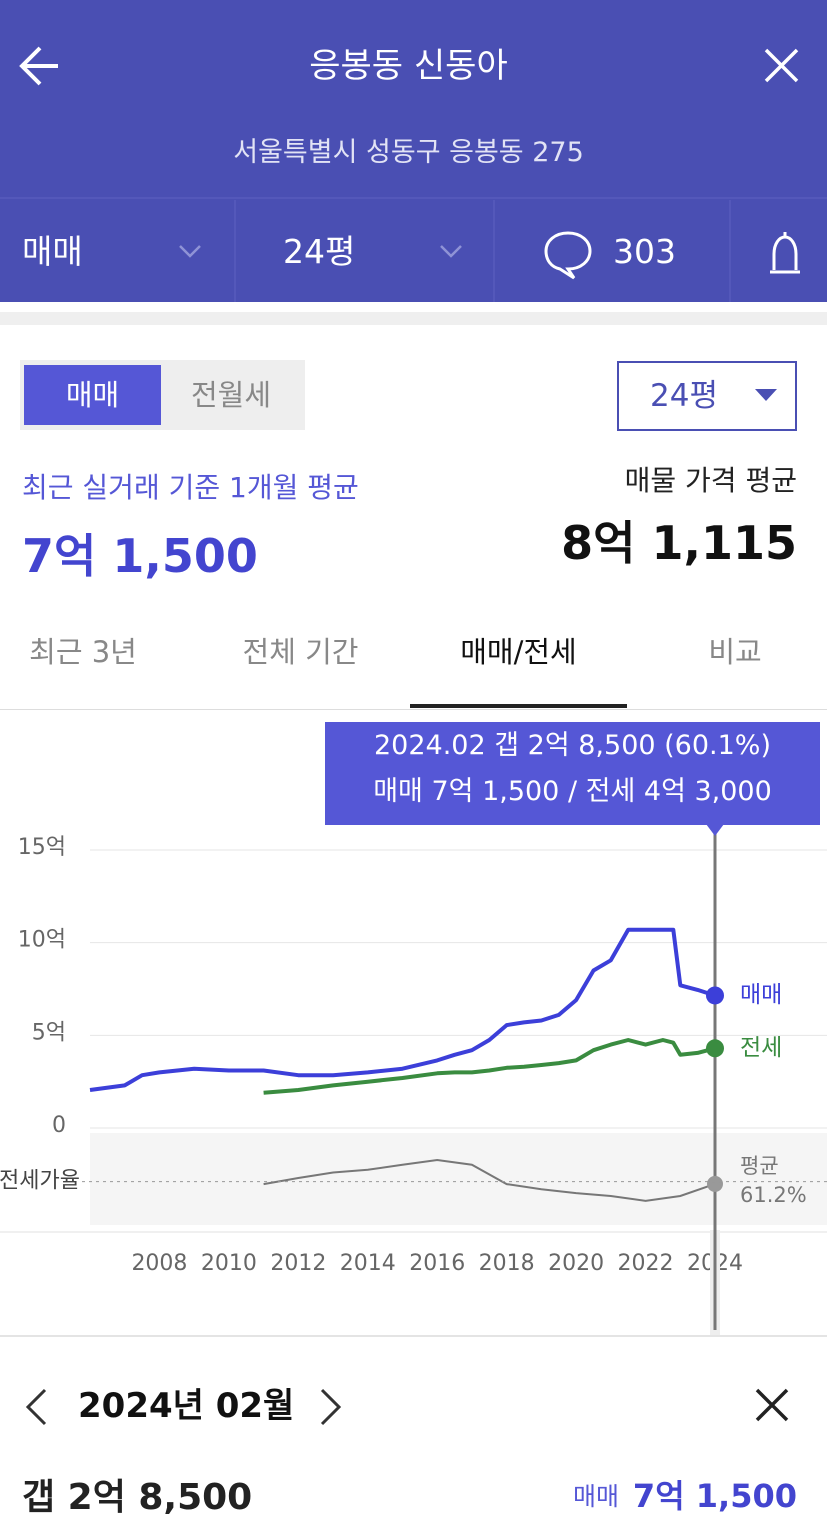 The height and width of the screenshot is (1520, 827). Describe the element at coordinates (331, 1407) in the screenshot. I see `next-month` at that location.